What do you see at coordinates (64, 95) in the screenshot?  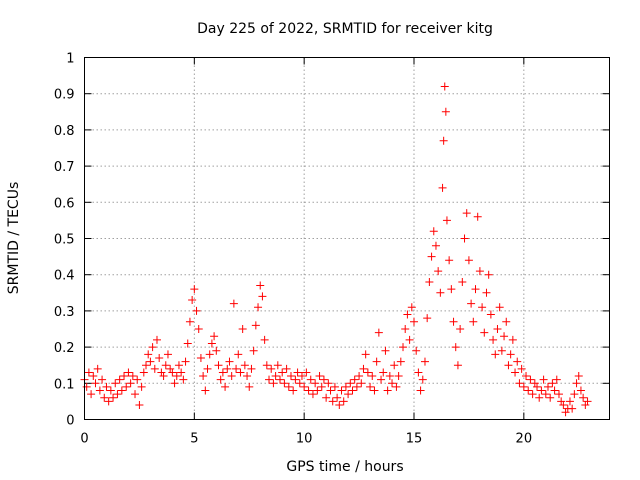 I see `y-tick-label: 0.9` at bounding box center [64, 95].